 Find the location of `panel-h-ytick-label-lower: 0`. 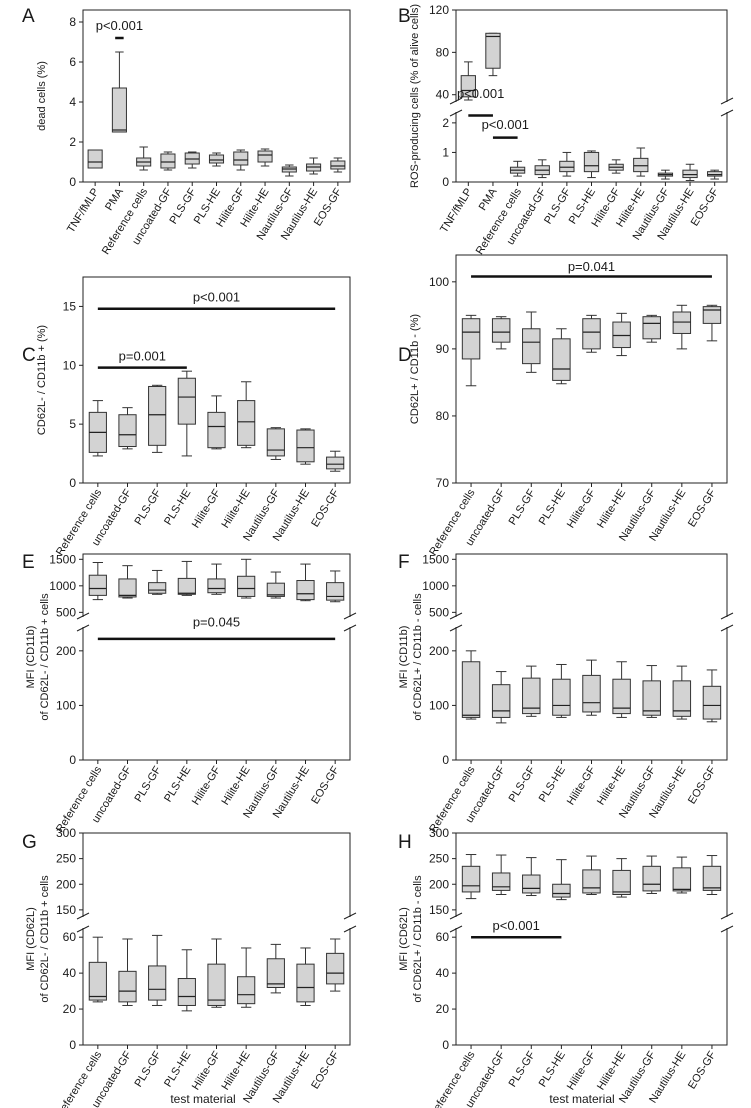

panel-h-ytick-label-lower: 0 is located at coordinates (445, 1045).